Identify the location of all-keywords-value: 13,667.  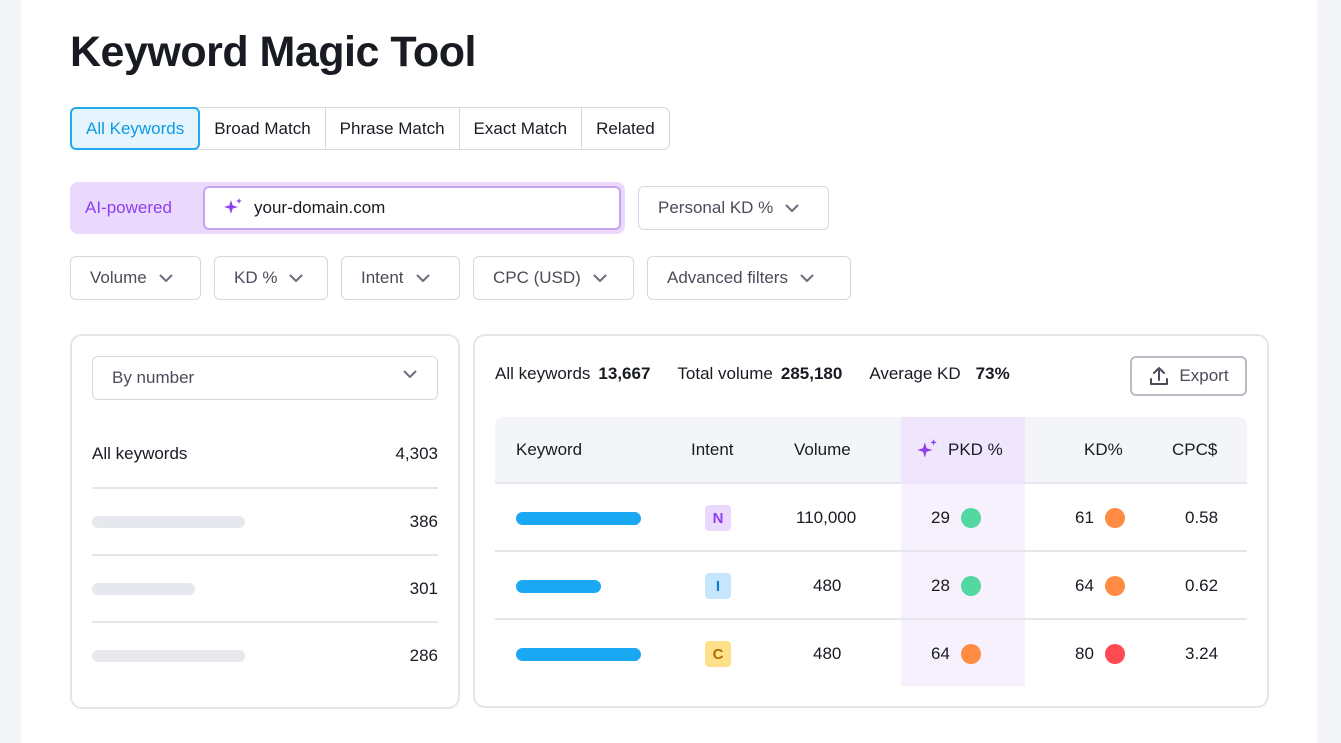
(624, 373).